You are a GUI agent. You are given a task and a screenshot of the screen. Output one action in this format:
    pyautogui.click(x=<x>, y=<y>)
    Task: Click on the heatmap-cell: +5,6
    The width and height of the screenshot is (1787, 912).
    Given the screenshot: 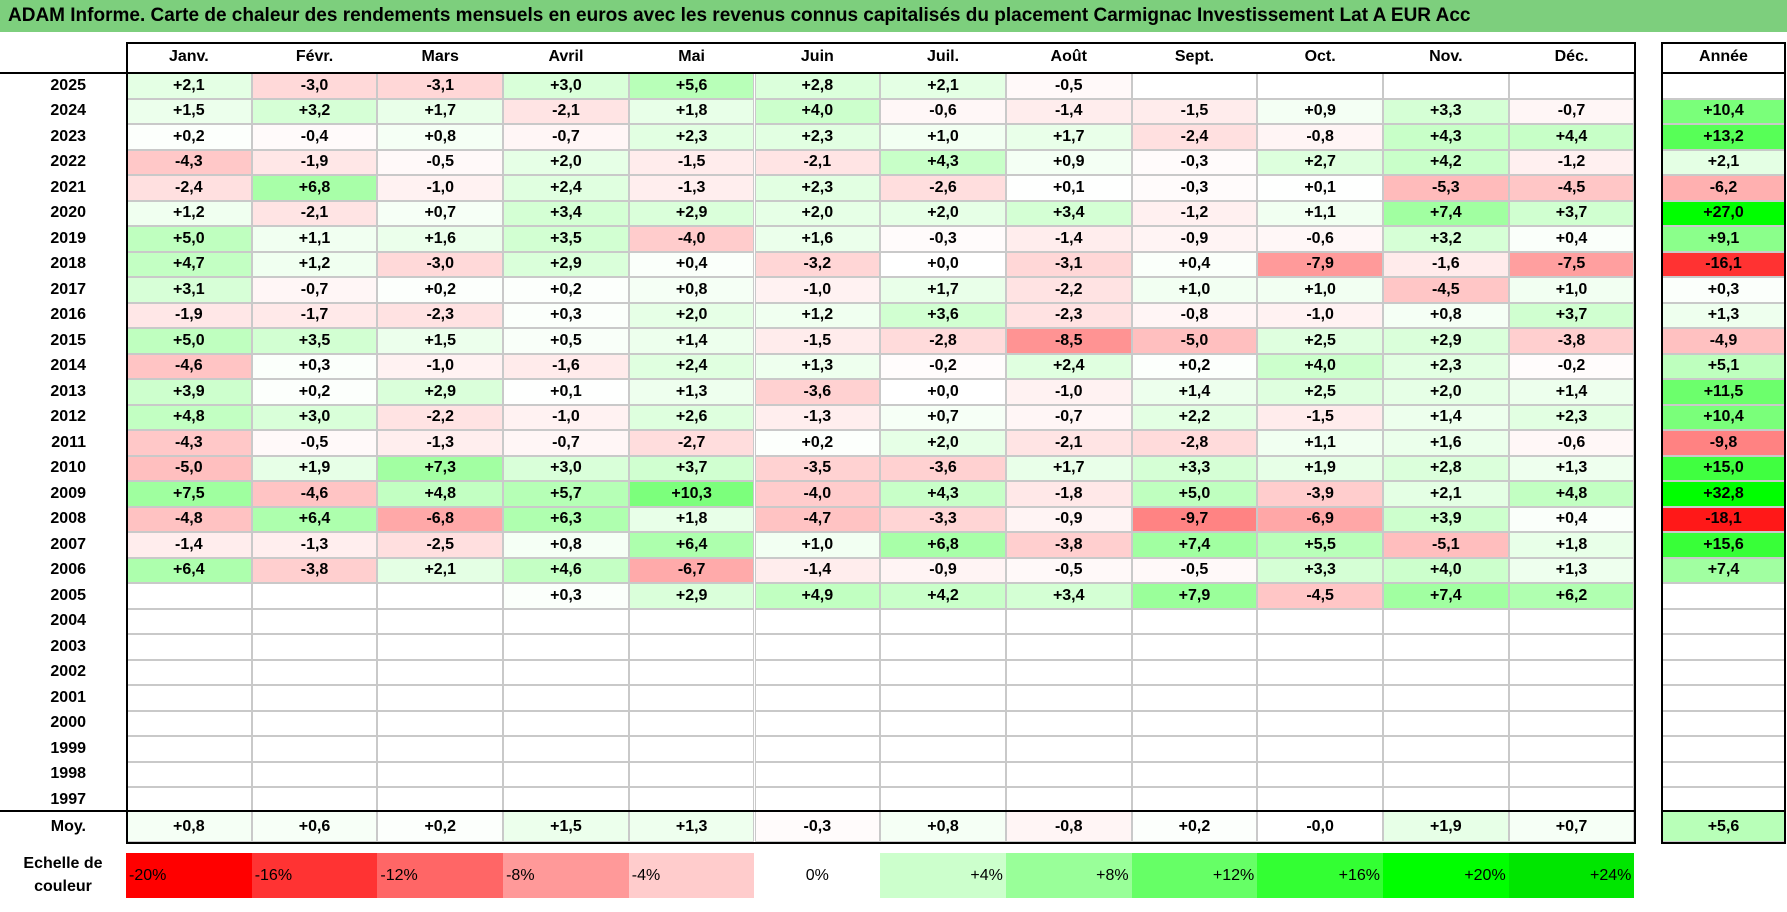 What is the action you would take?
    pyautogui.click(x=691, y=86)
    